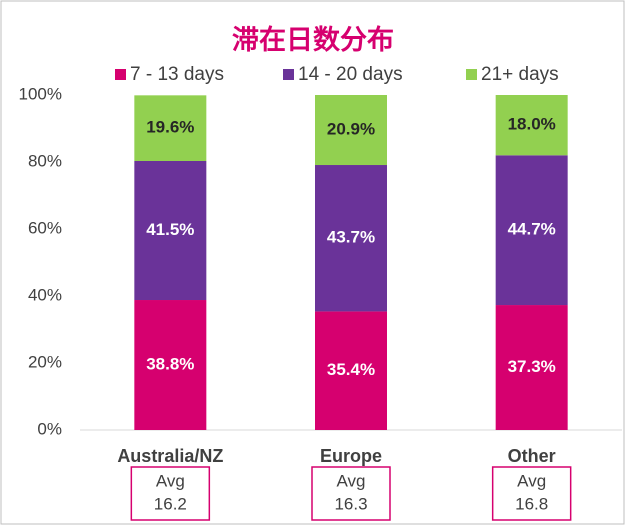  I want to click on y-tick-label: 60%, so click(45, 227).